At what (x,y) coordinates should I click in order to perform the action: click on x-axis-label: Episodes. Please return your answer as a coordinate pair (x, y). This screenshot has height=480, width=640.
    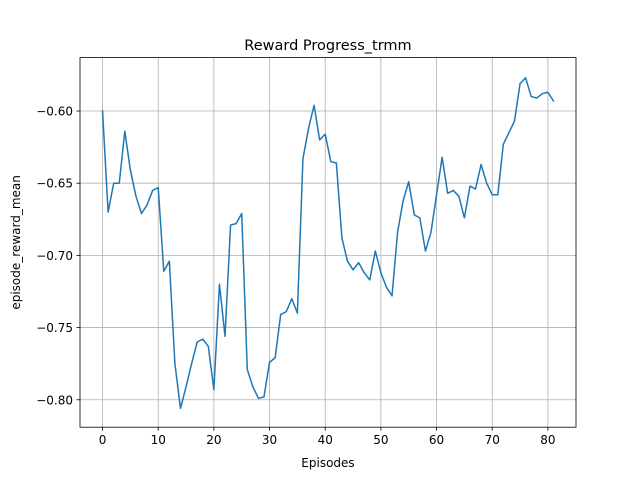
    Looking at the image, I should click on (327, 463).